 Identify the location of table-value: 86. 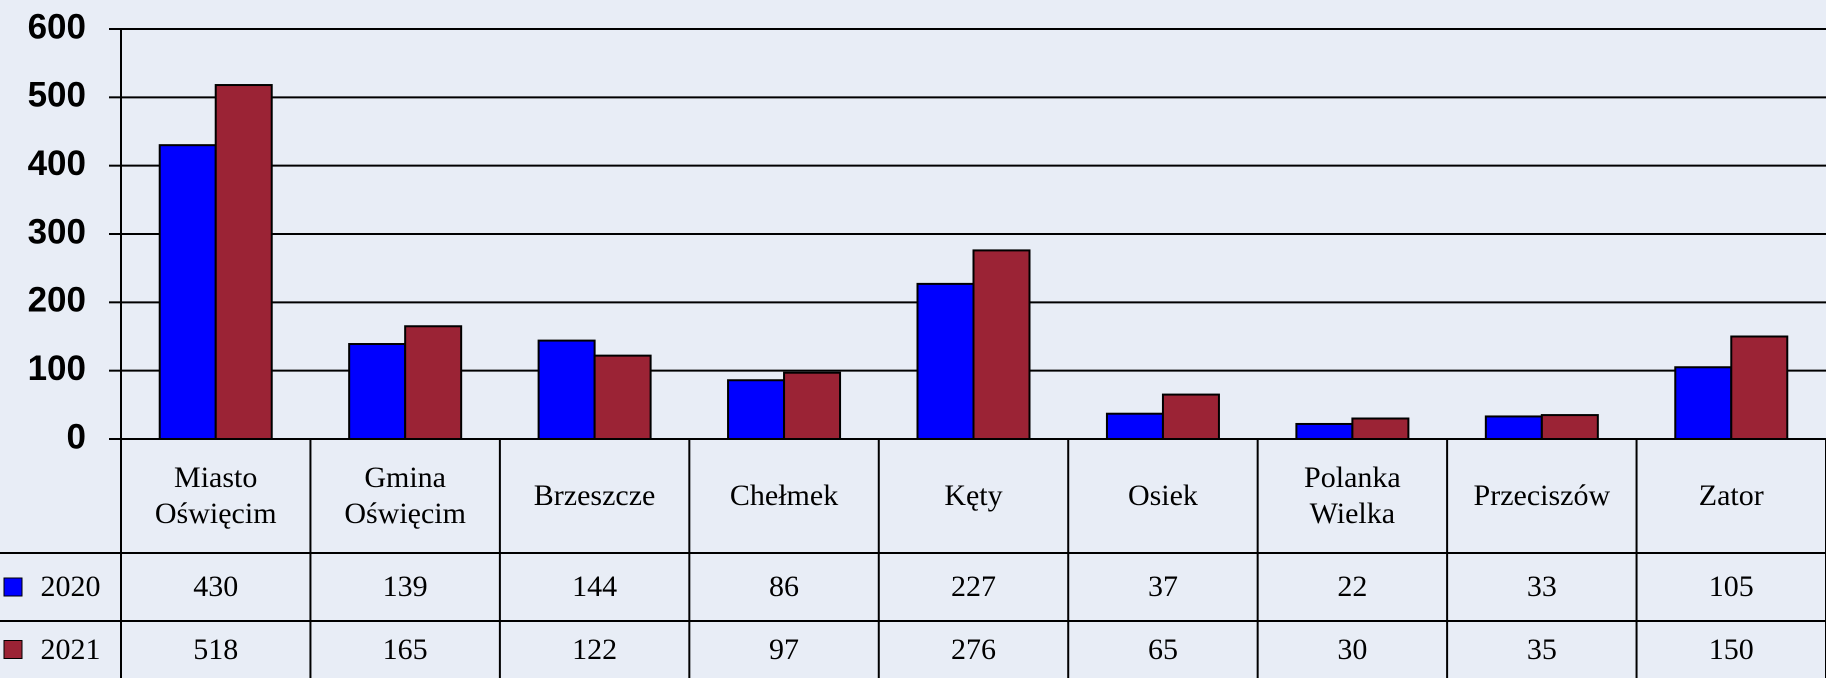
(784, 586).